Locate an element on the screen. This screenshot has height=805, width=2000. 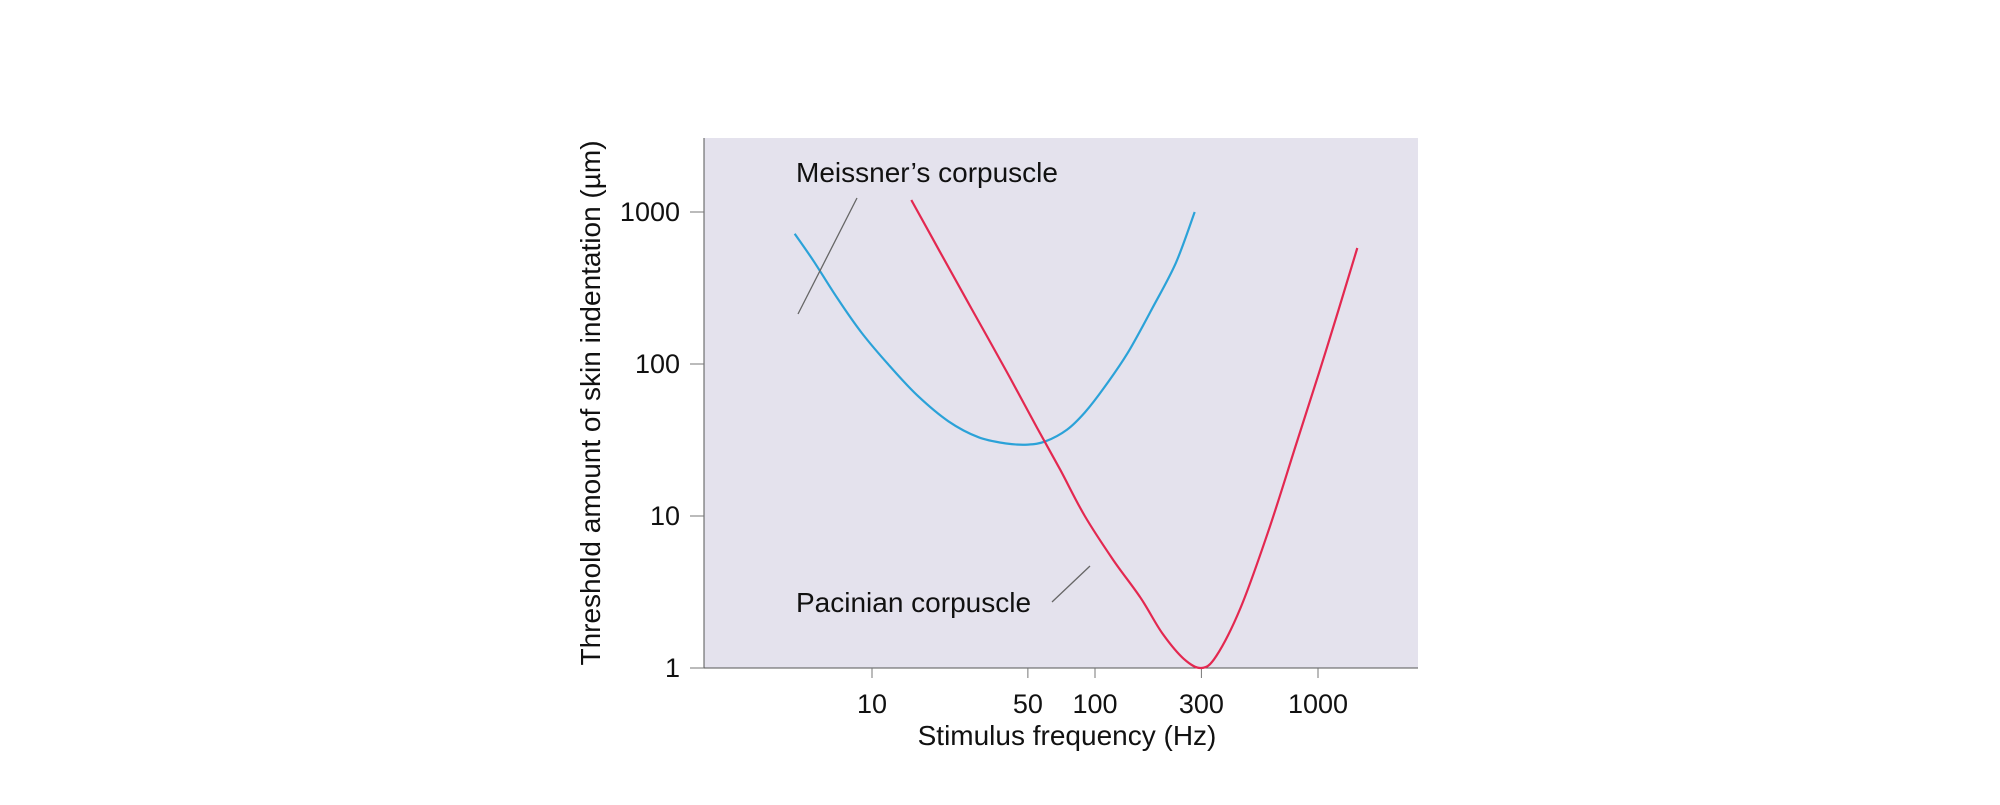
x-tick-label: 10 is located at coordinates (872, 704).